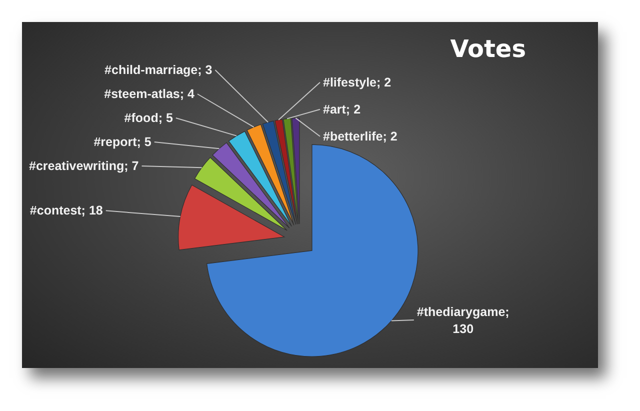 The width and height of the screenshot is (640, 411). Describe the element at coordinates (205, 70) in the screenshot. I see `data-label: ; 3` at that location.